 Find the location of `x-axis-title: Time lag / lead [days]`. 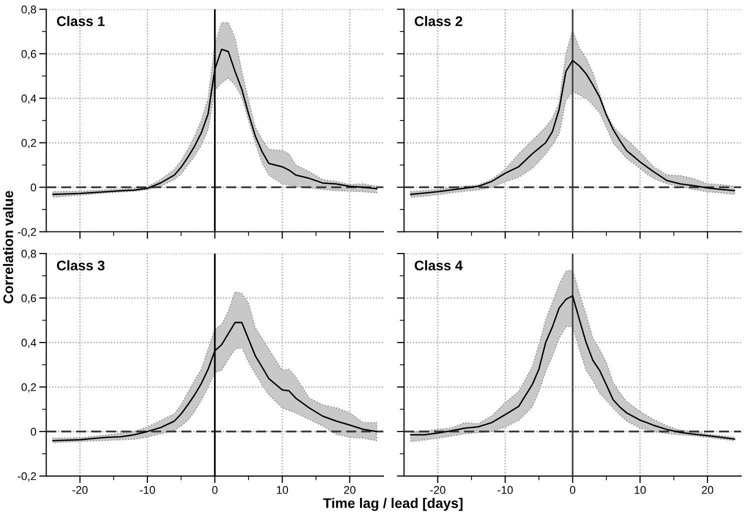

x-axis-title: Time lag / lead [days] is located at coordinates (392, 504).